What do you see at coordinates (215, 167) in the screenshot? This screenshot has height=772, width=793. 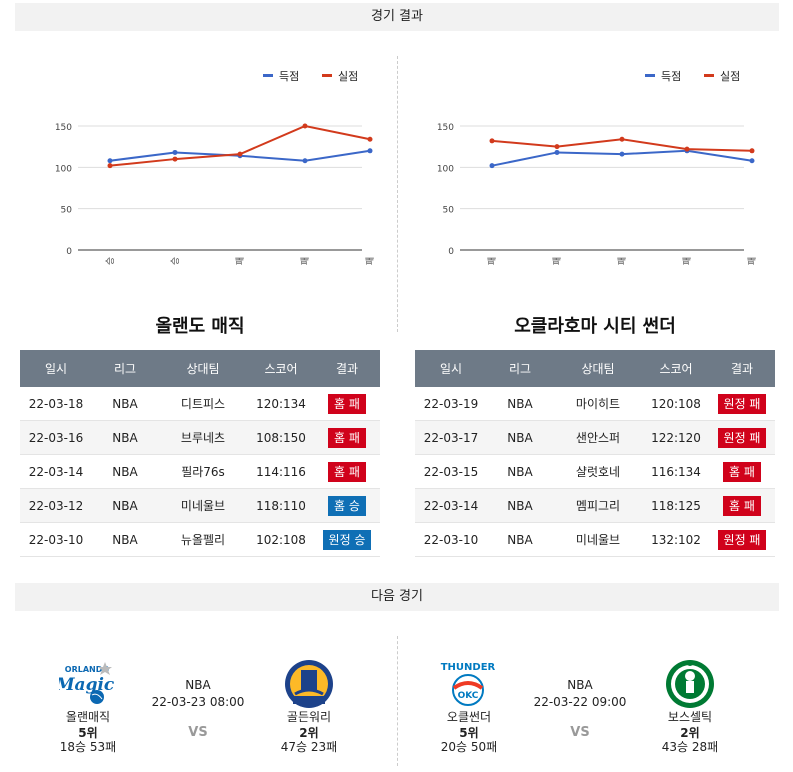 I see `orlando-chart-svg: 득점 실점 0 50 100 150 승 승 패 패 패` at bounding box center [215, 167].